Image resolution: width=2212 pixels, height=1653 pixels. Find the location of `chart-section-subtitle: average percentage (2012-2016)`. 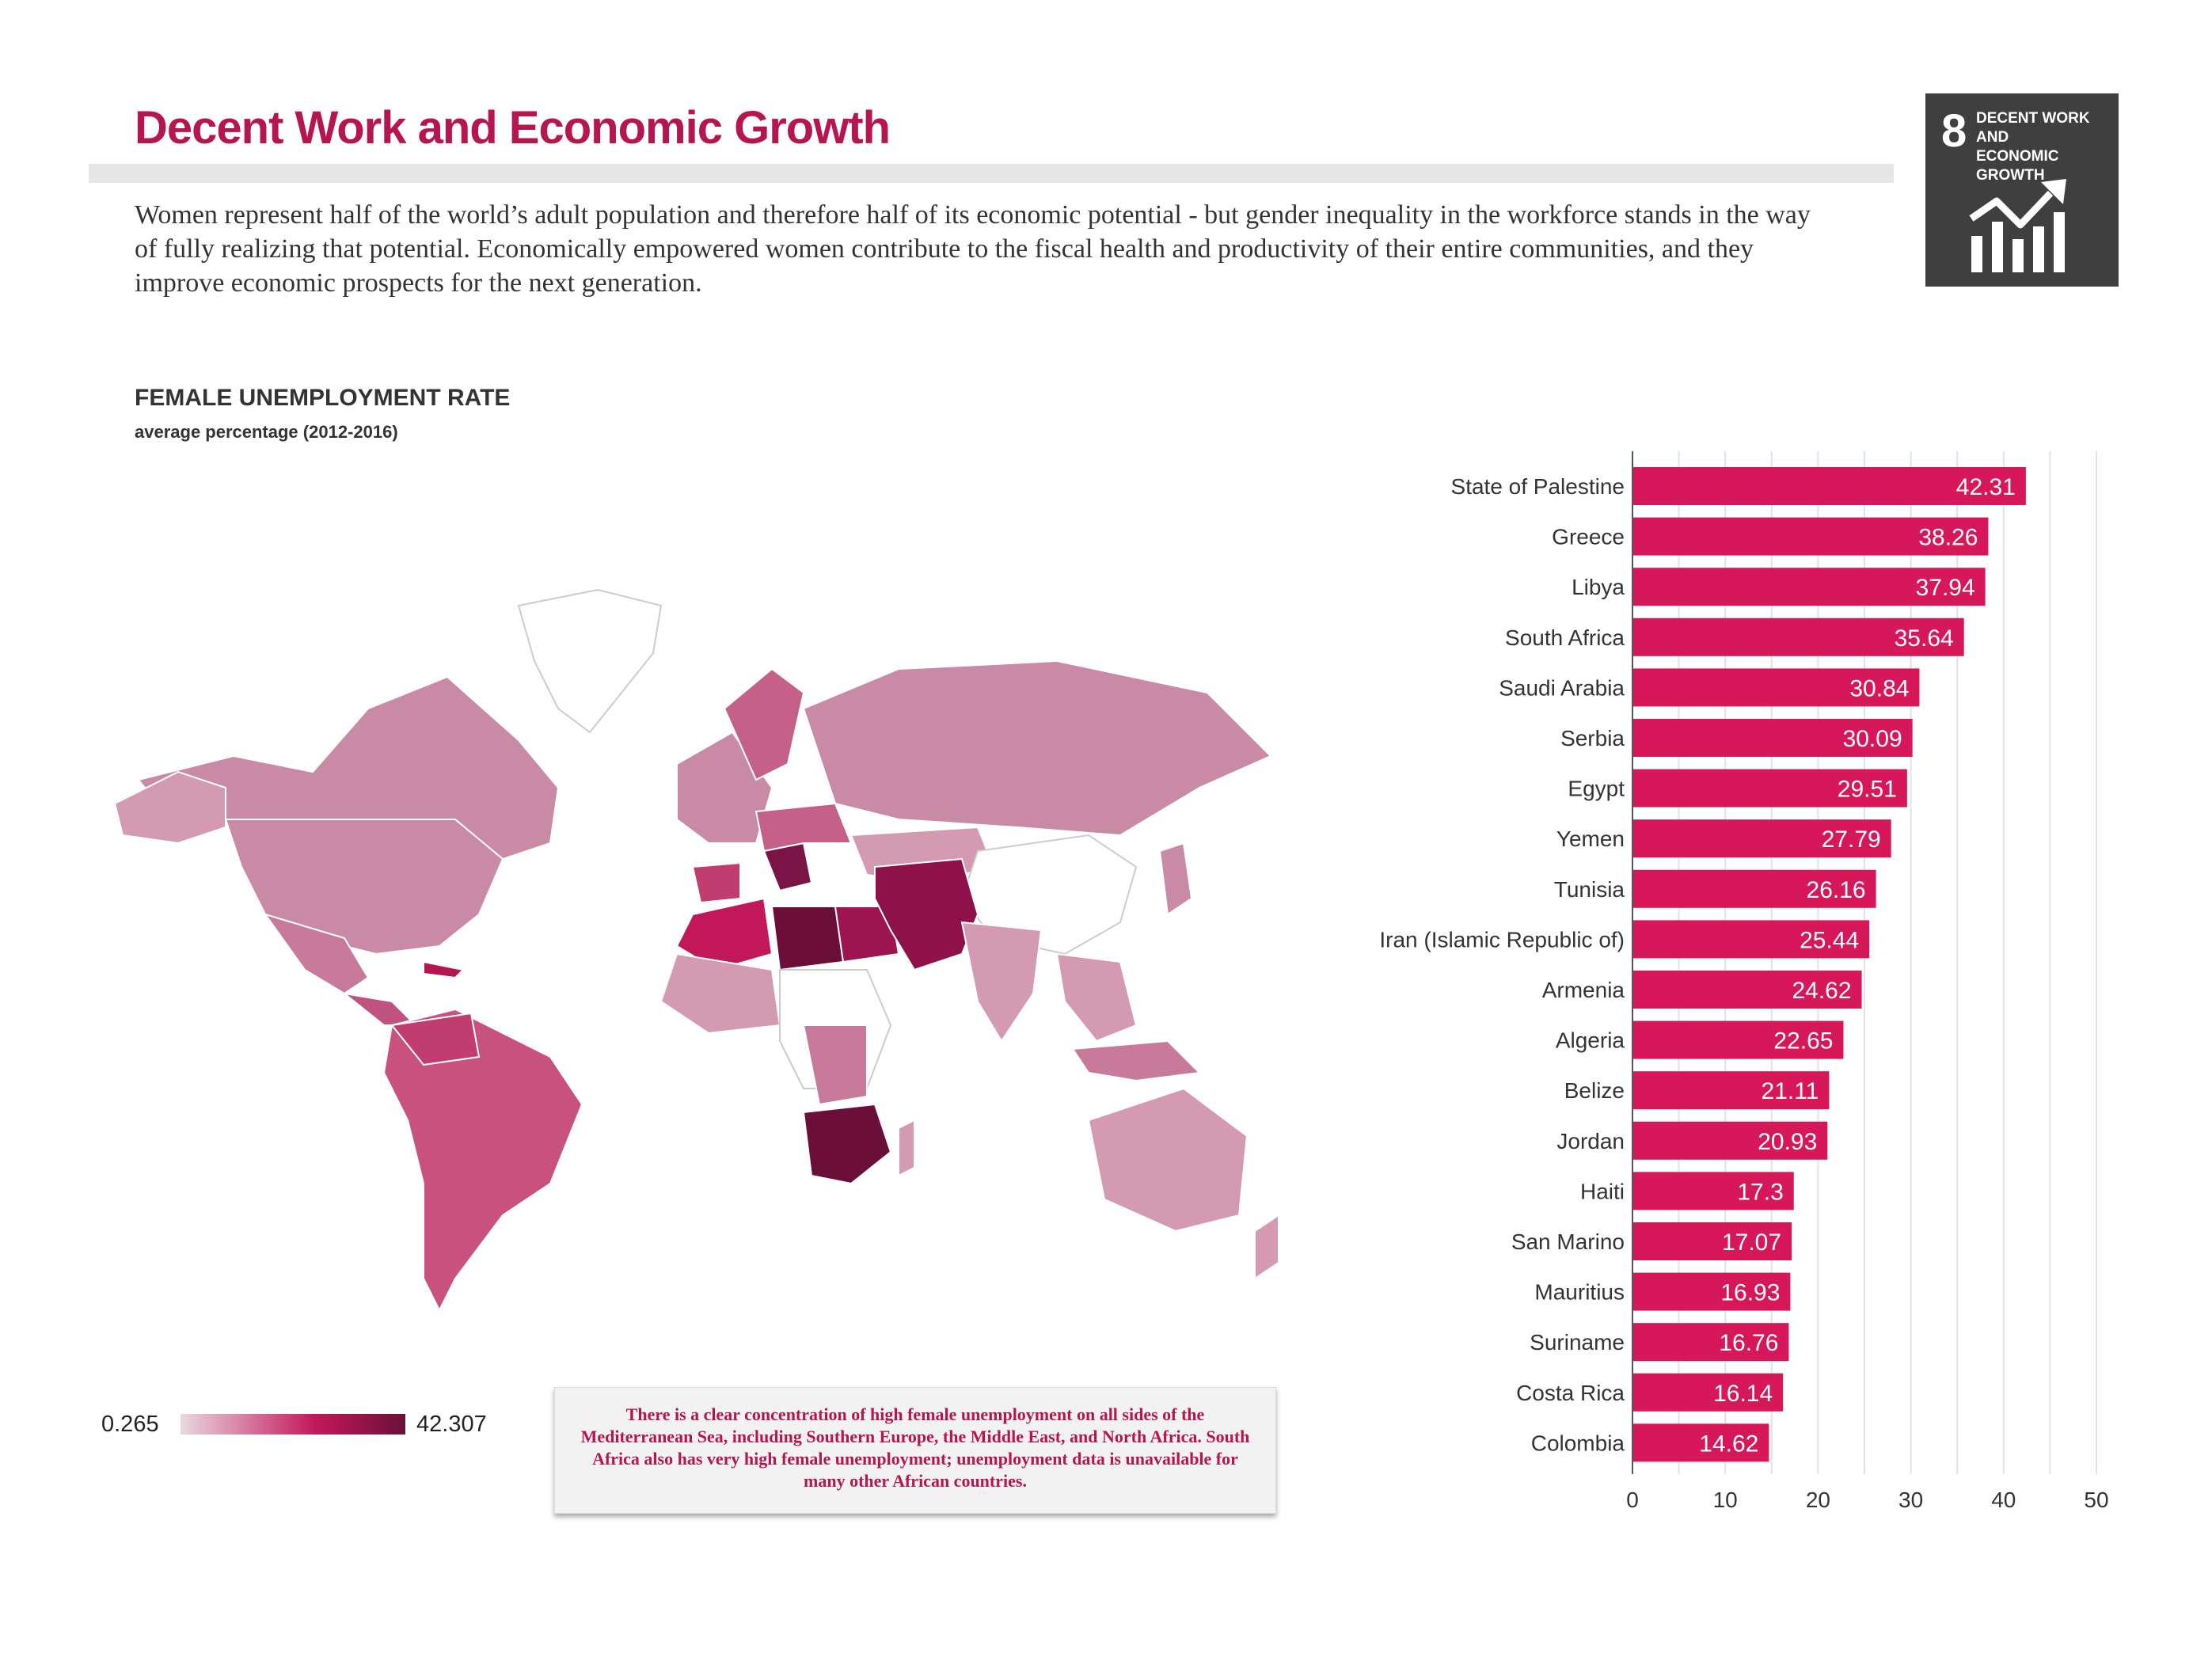

chart-section-subtitle: average percentage (2012-2016) is located at coordinates (266, 432).